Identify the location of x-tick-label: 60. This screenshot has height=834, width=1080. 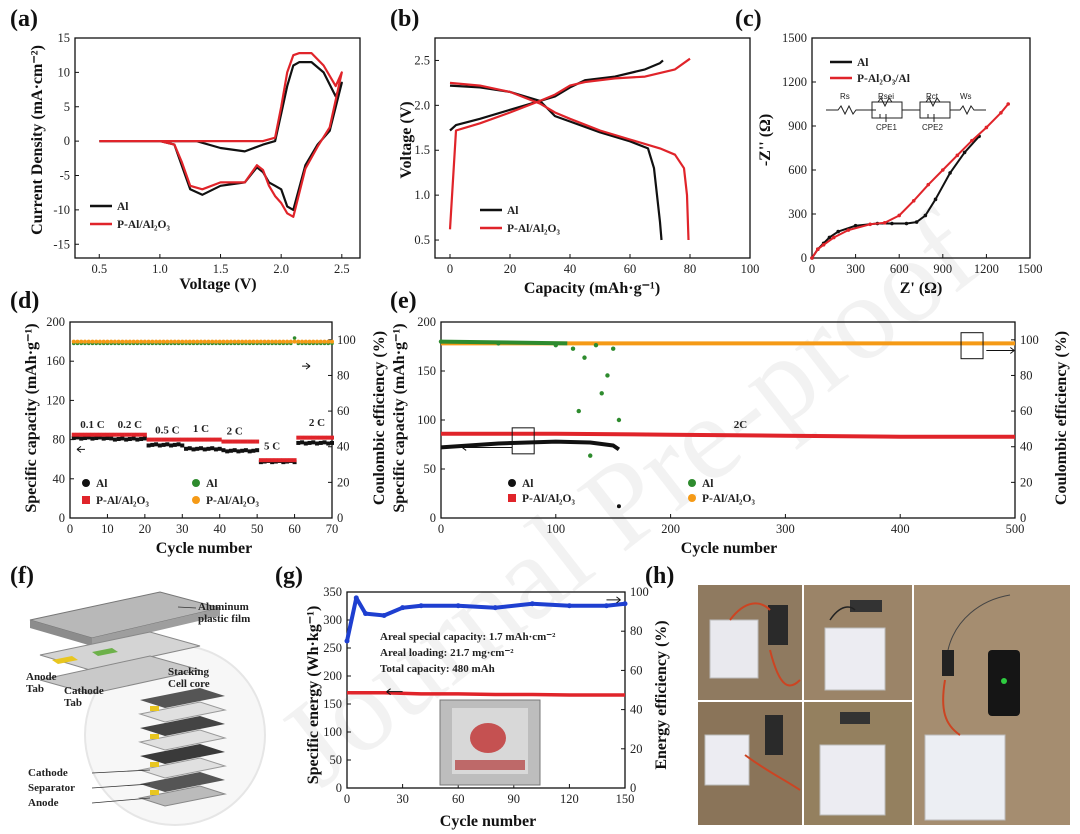
(630, 269).